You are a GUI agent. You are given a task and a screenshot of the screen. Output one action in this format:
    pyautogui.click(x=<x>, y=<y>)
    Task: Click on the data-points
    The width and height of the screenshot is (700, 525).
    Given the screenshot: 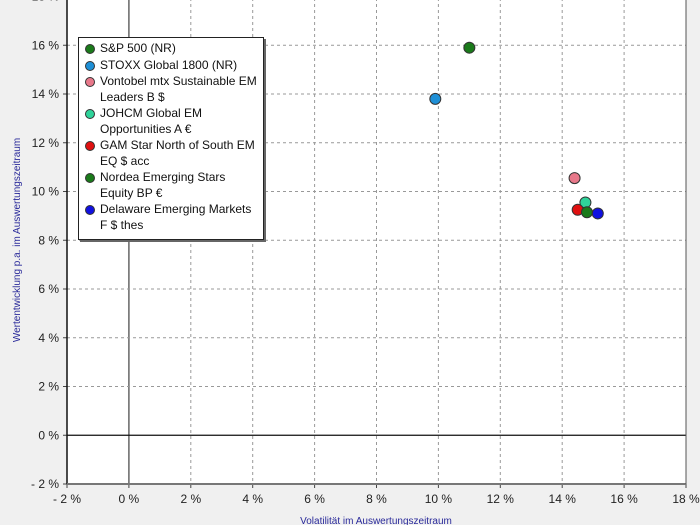 What is the action you would take?
    pyautogui.click(x=516, y=130)
    